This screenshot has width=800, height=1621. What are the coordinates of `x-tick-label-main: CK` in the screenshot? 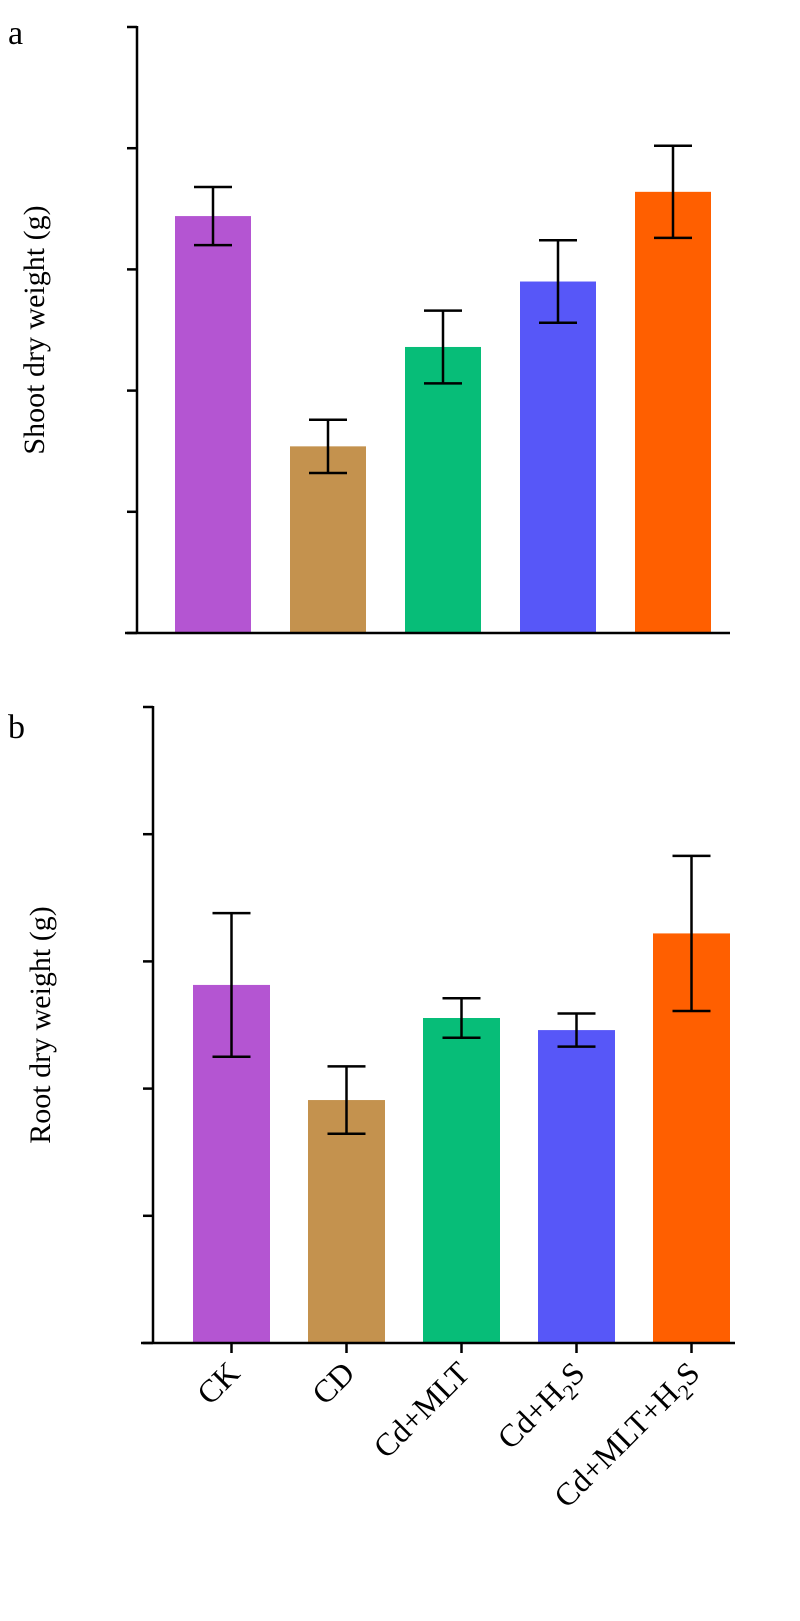 It's located at (218, 1382).